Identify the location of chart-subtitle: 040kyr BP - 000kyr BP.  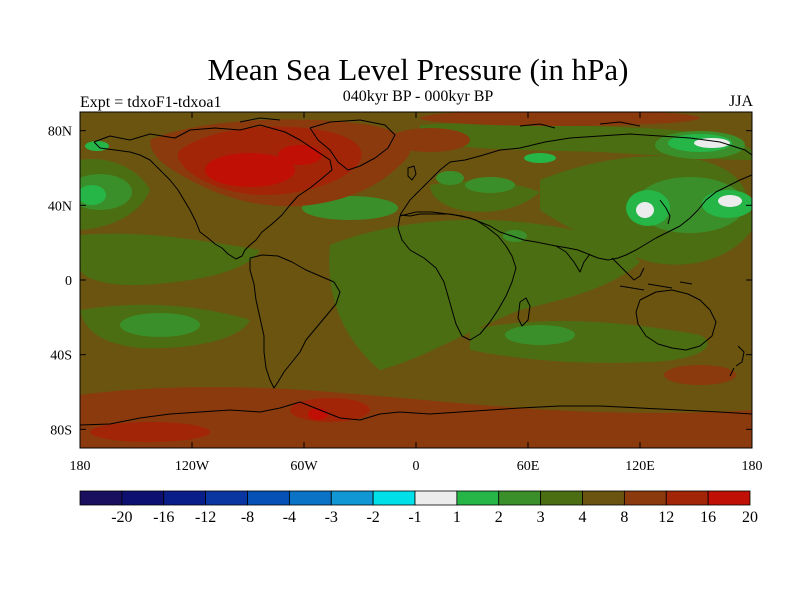
(418, 96).